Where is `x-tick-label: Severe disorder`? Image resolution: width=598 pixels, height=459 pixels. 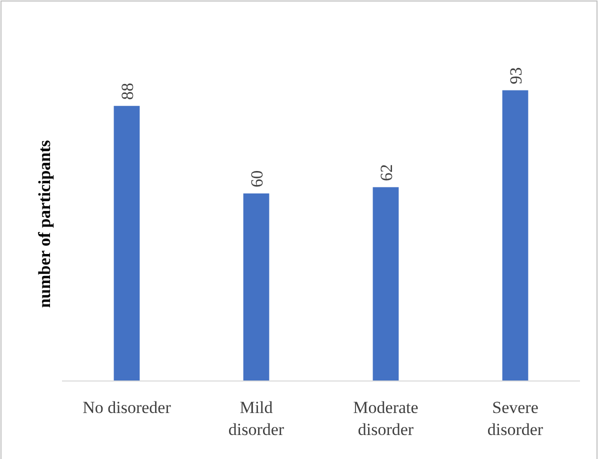
x-tick-label: Severe disorder is located at coordinates (515, 418).